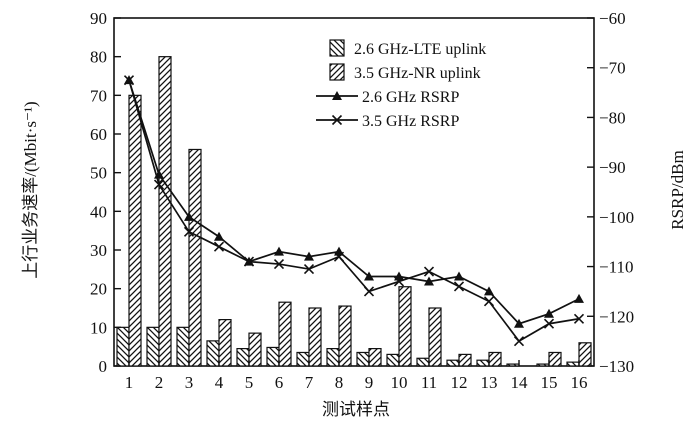 Image resolution: width=700 pixels, height=422 pixels. What do you see at coordinates (369, 382) in the screenshot?
I see `x-tick-label: 9` at bounding box center [369, 382].